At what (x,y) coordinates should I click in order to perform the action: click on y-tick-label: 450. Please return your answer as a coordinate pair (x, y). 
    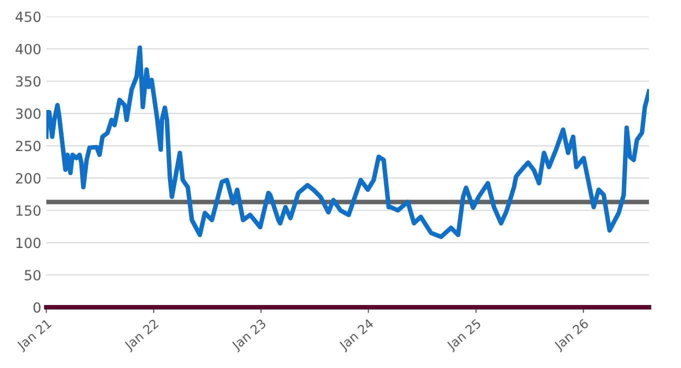
    Looking at the image, I should click on (28, 17).